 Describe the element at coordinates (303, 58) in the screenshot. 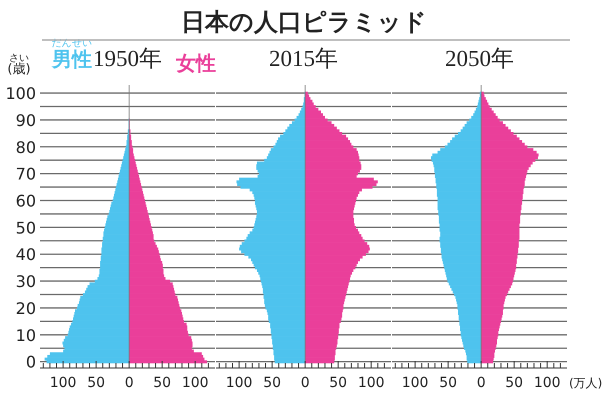

I see `chart-subtitle: 2015年` at that location.